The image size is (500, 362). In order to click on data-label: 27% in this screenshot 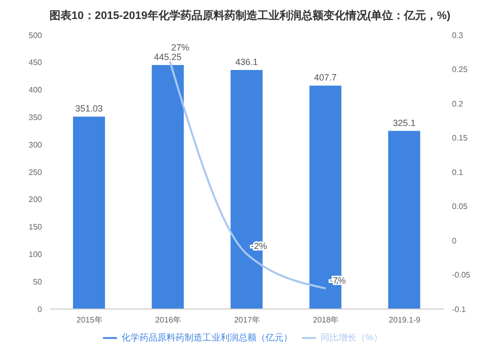, I will do `click(180, 47)`.